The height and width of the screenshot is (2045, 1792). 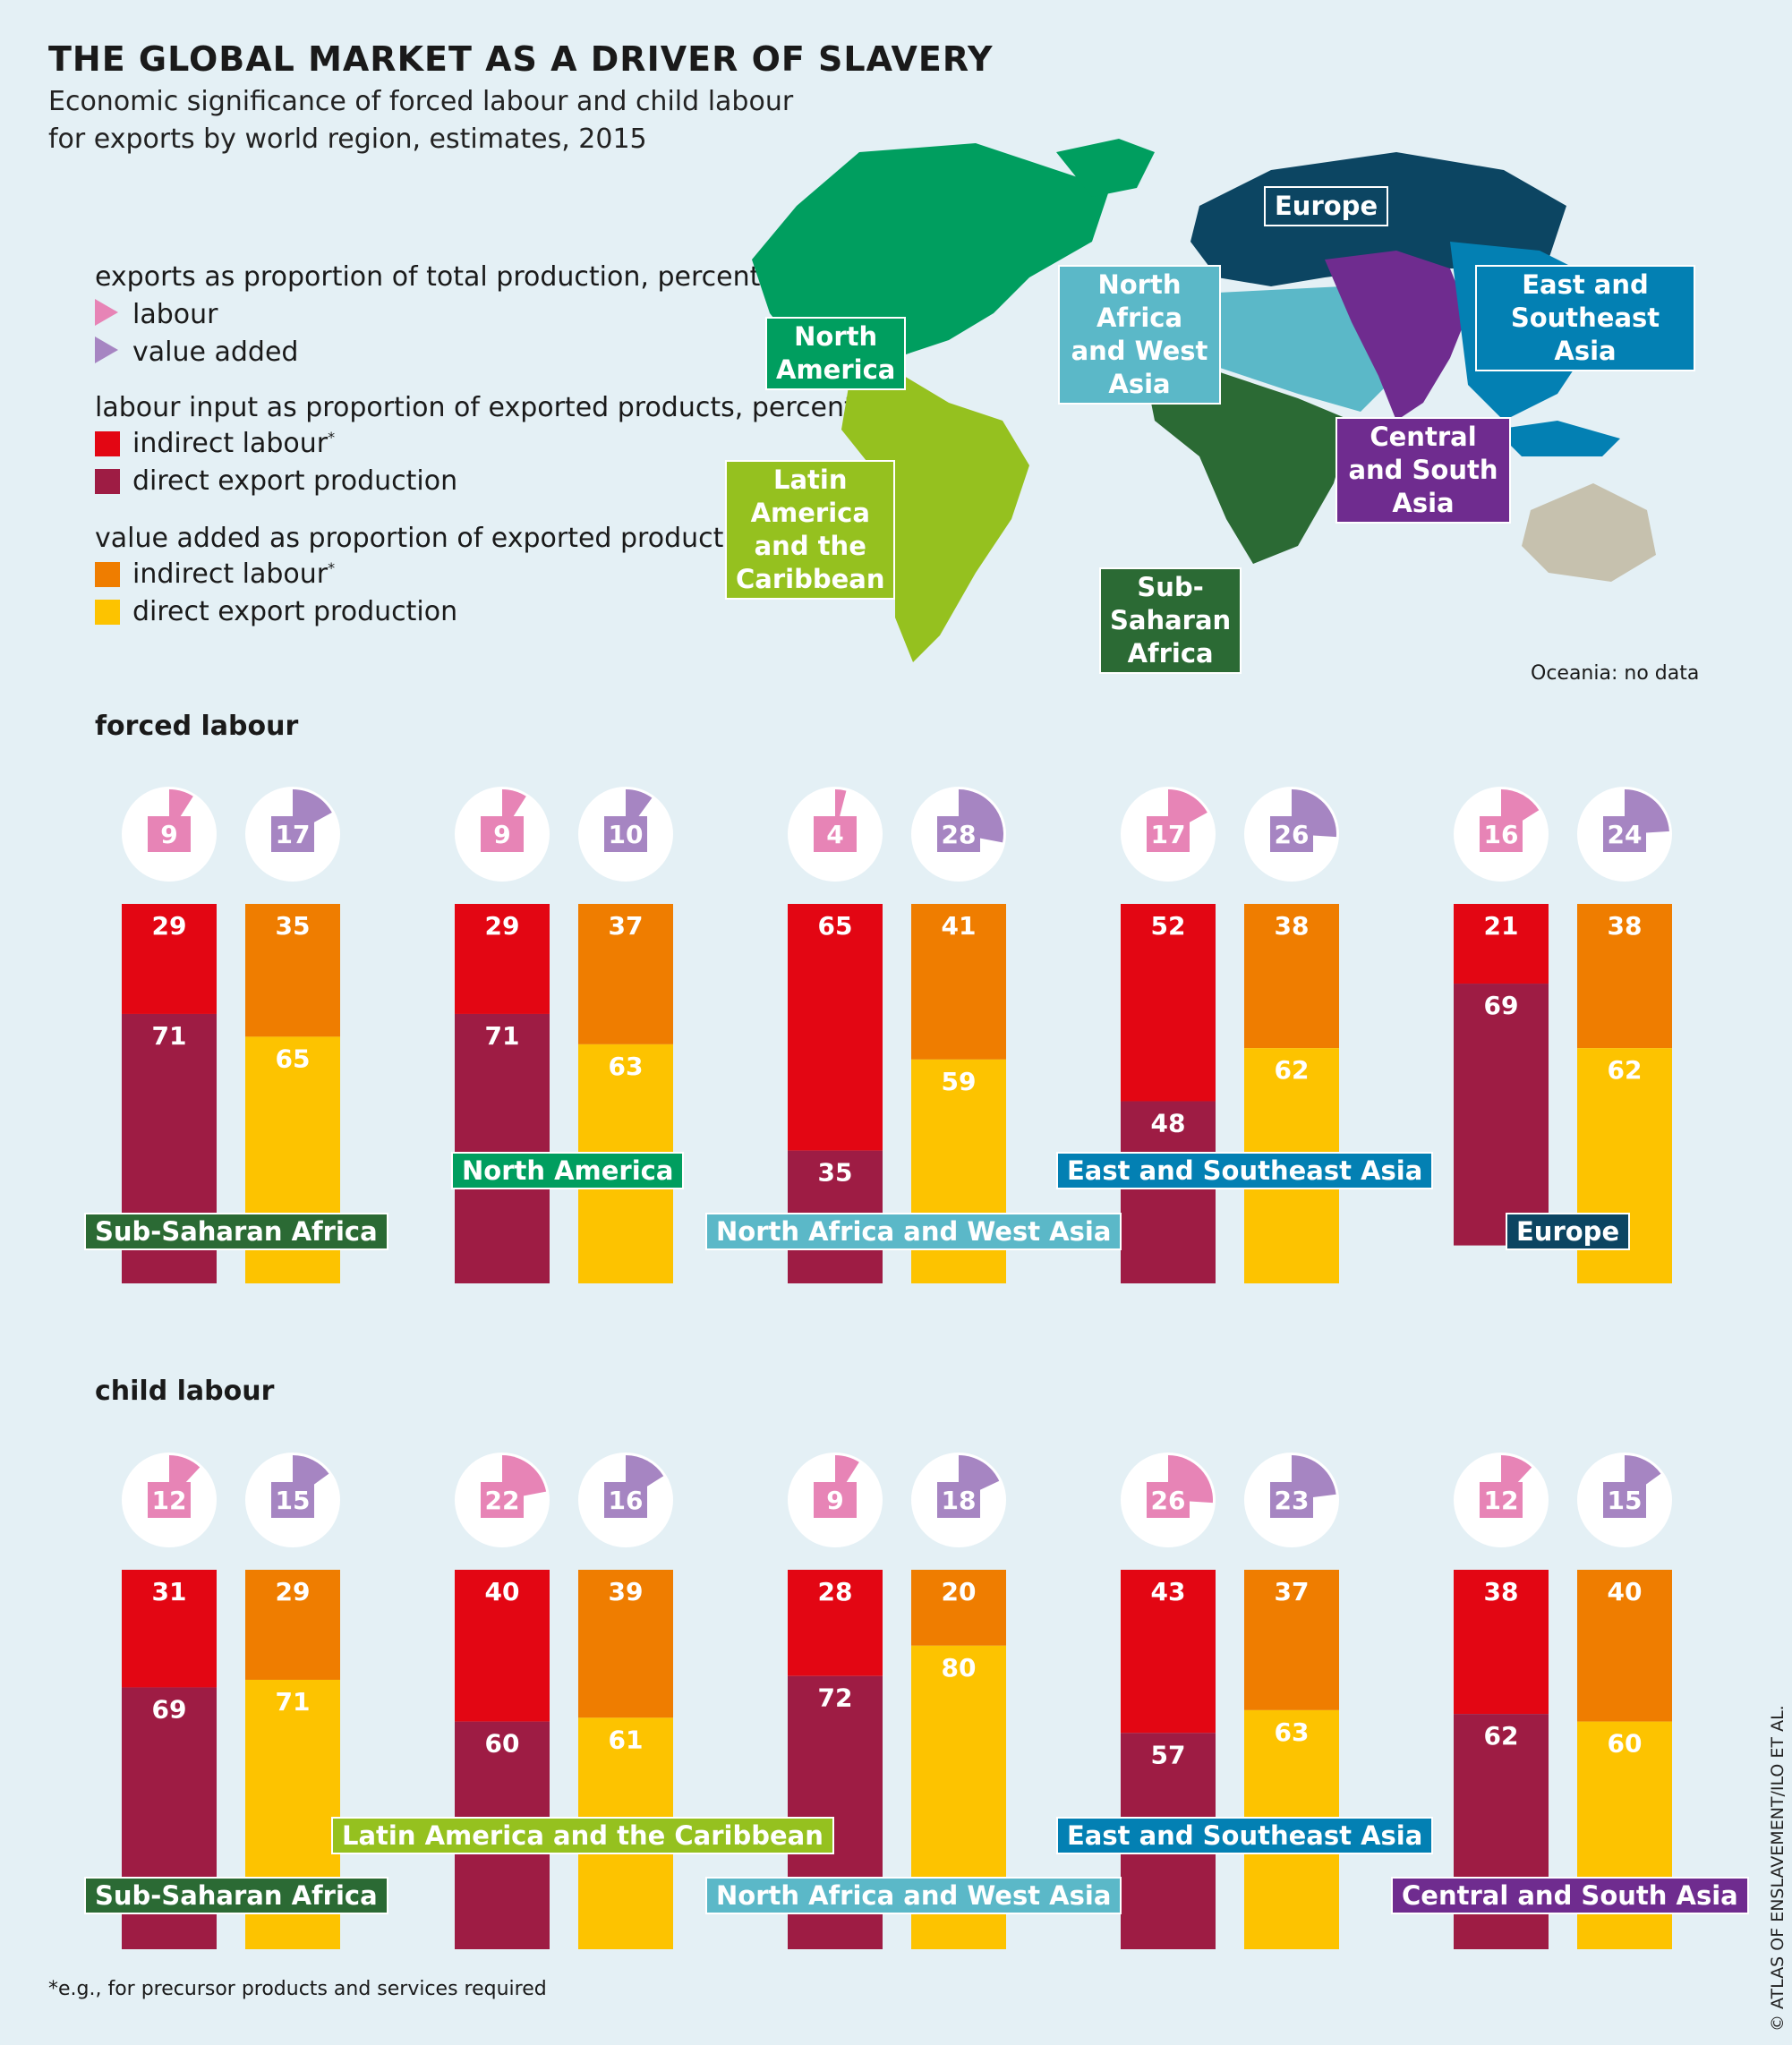 I want to click on pie-label-box-1-2-labour, so click(x=835, y=1500).